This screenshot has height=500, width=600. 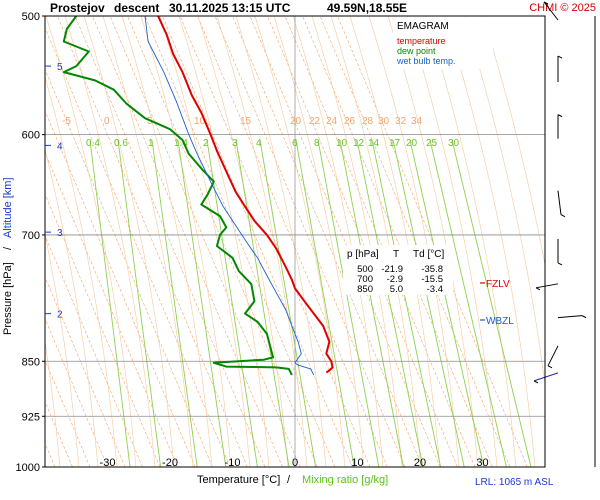 I want to click on dry-adiabat-label: -5, so click(x=66, y=121).